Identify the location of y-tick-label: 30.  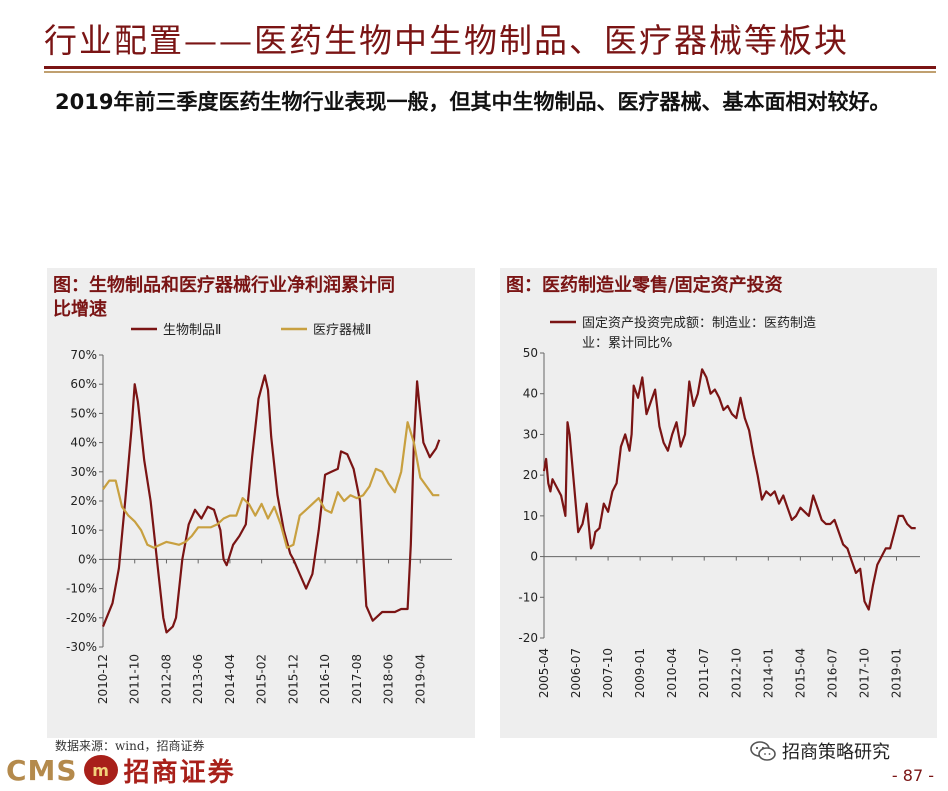
(530, 434).